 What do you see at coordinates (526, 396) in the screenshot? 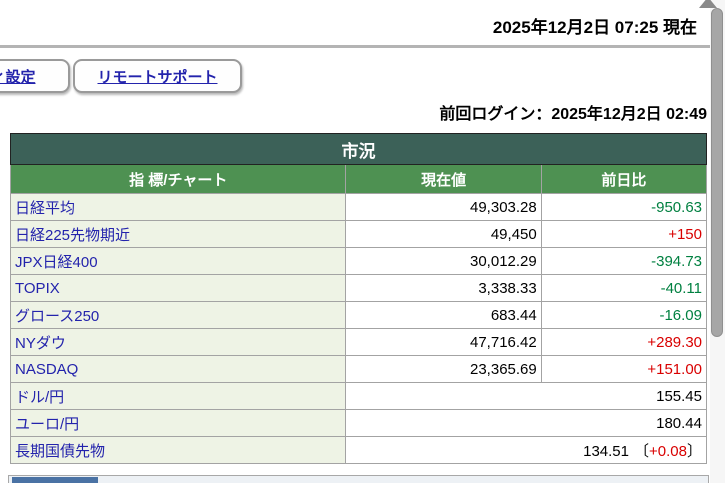
I see `current-value: 155.45` at bounding box center [526, 396].